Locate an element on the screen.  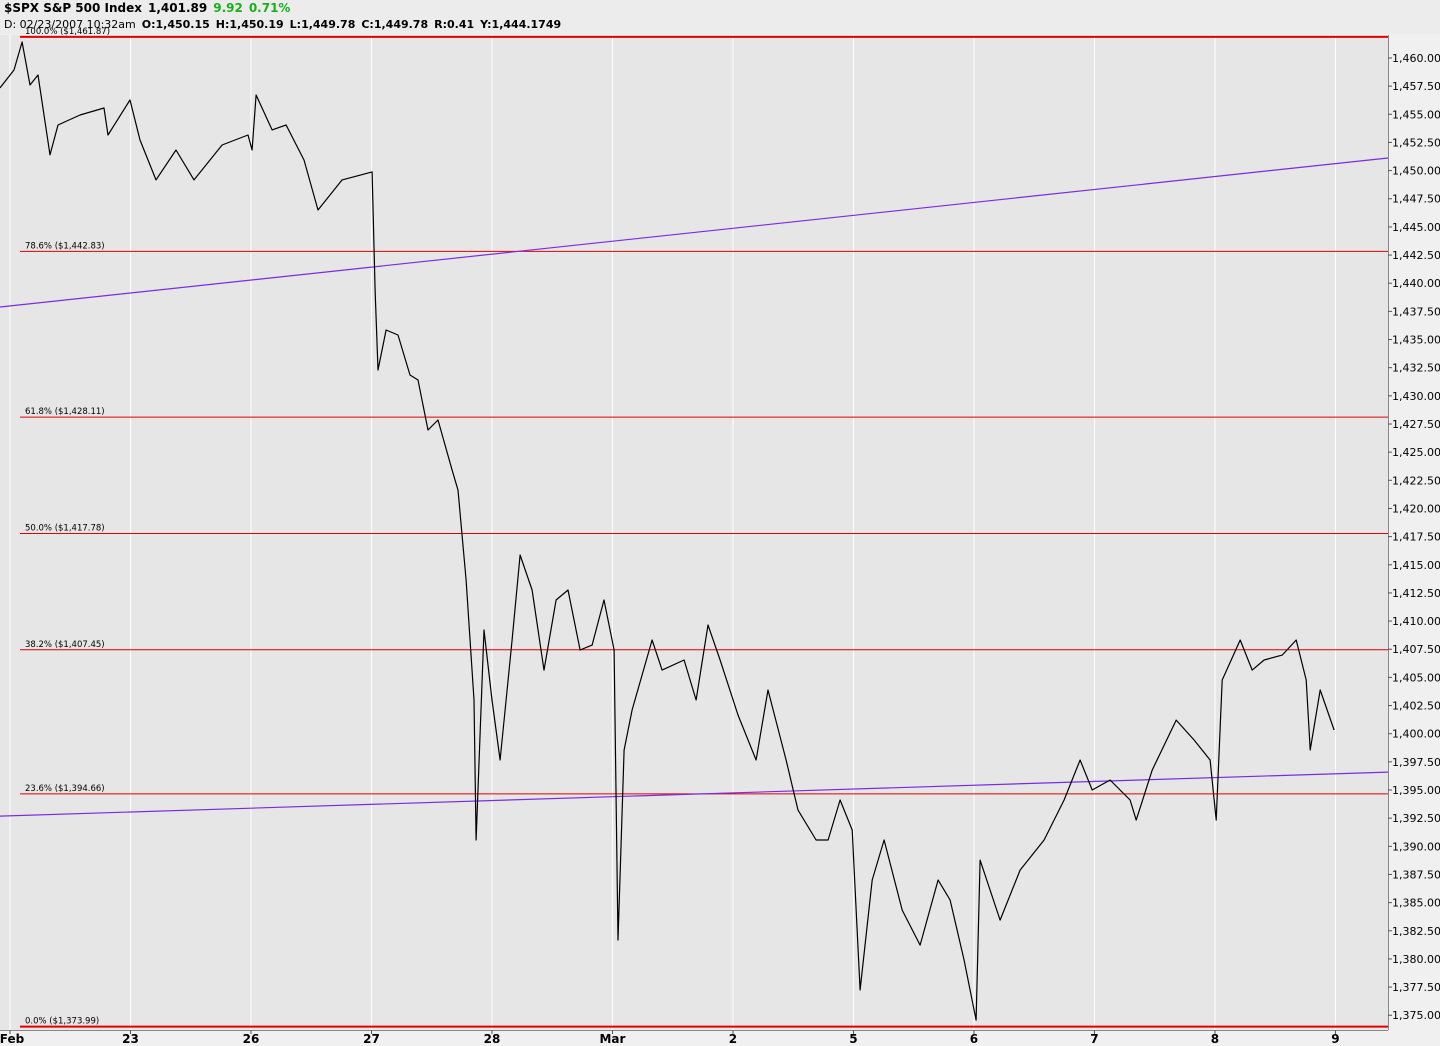
x-tick-label: 5 is located at coordinates (853, 1039).